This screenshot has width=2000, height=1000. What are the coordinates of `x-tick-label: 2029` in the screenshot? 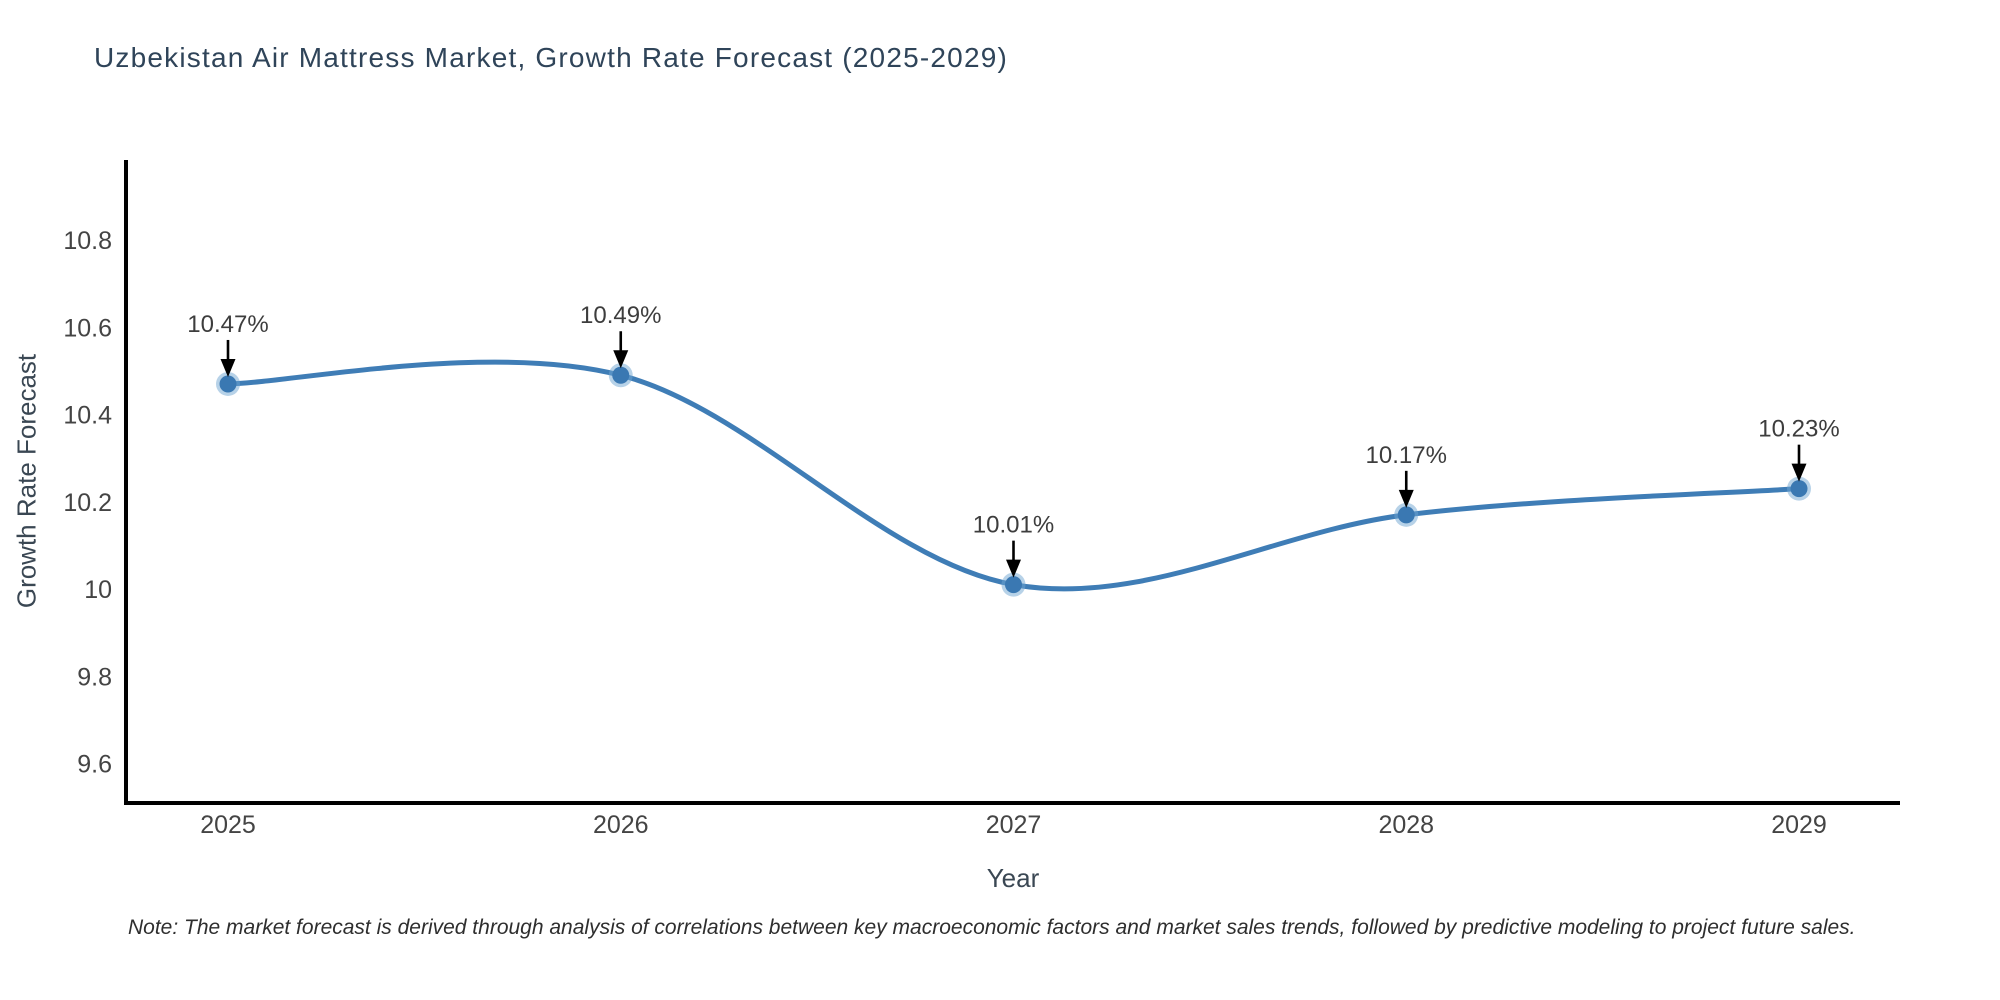 It's located at (1799, 825).